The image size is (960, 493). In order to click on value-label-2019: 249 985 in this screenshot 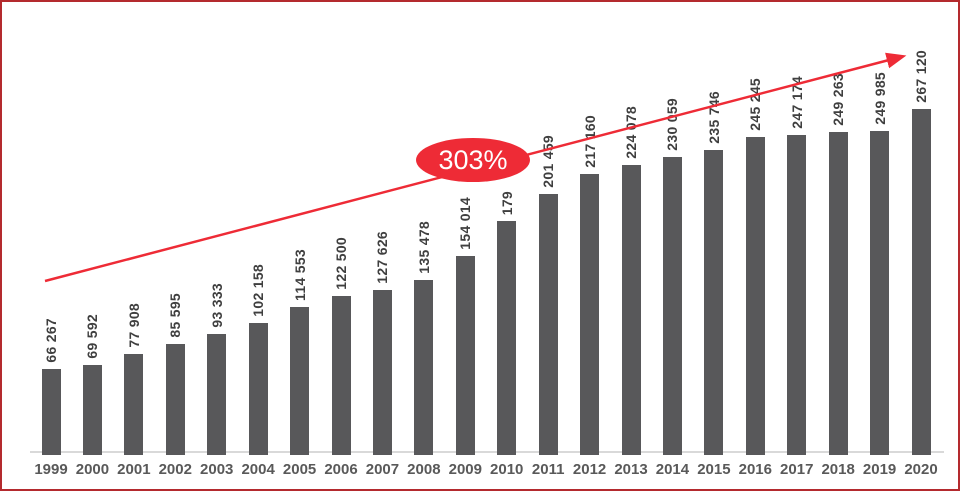, I will do `click(879, 98)`.